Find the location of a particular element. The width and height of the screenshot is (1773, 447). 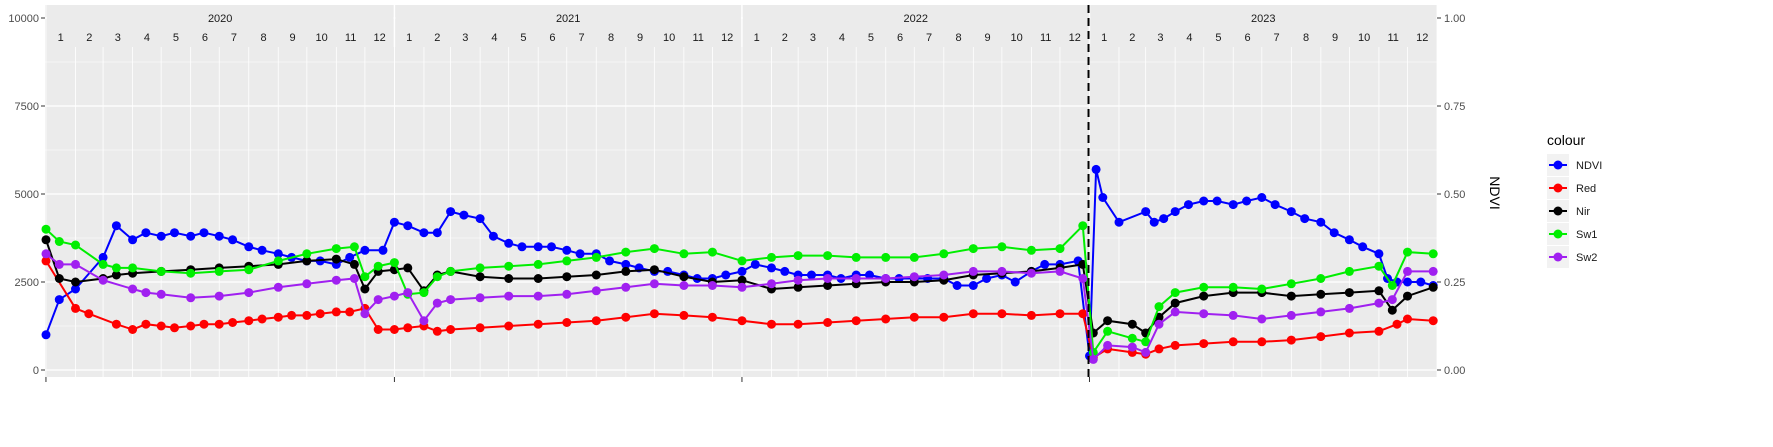

right-tick-label: 0.25 is located at coordinates (1454, 283).